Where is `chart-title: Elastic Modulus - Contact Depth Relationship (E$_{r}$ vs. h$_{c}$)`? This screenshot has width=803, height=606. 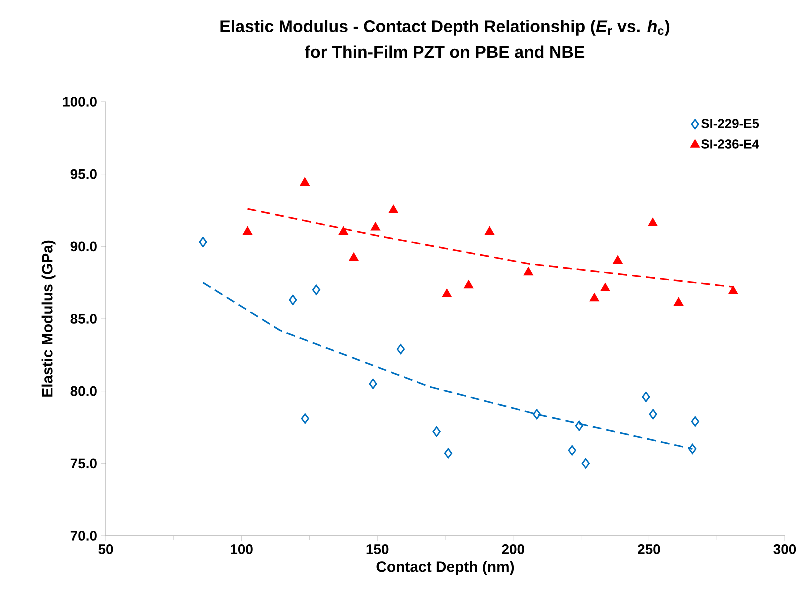
chart-title: Elastic Modulus - Contact Depth Relationship (E$_{r}$ vs. h$_{c}$) is located at coordinates (445, 28).